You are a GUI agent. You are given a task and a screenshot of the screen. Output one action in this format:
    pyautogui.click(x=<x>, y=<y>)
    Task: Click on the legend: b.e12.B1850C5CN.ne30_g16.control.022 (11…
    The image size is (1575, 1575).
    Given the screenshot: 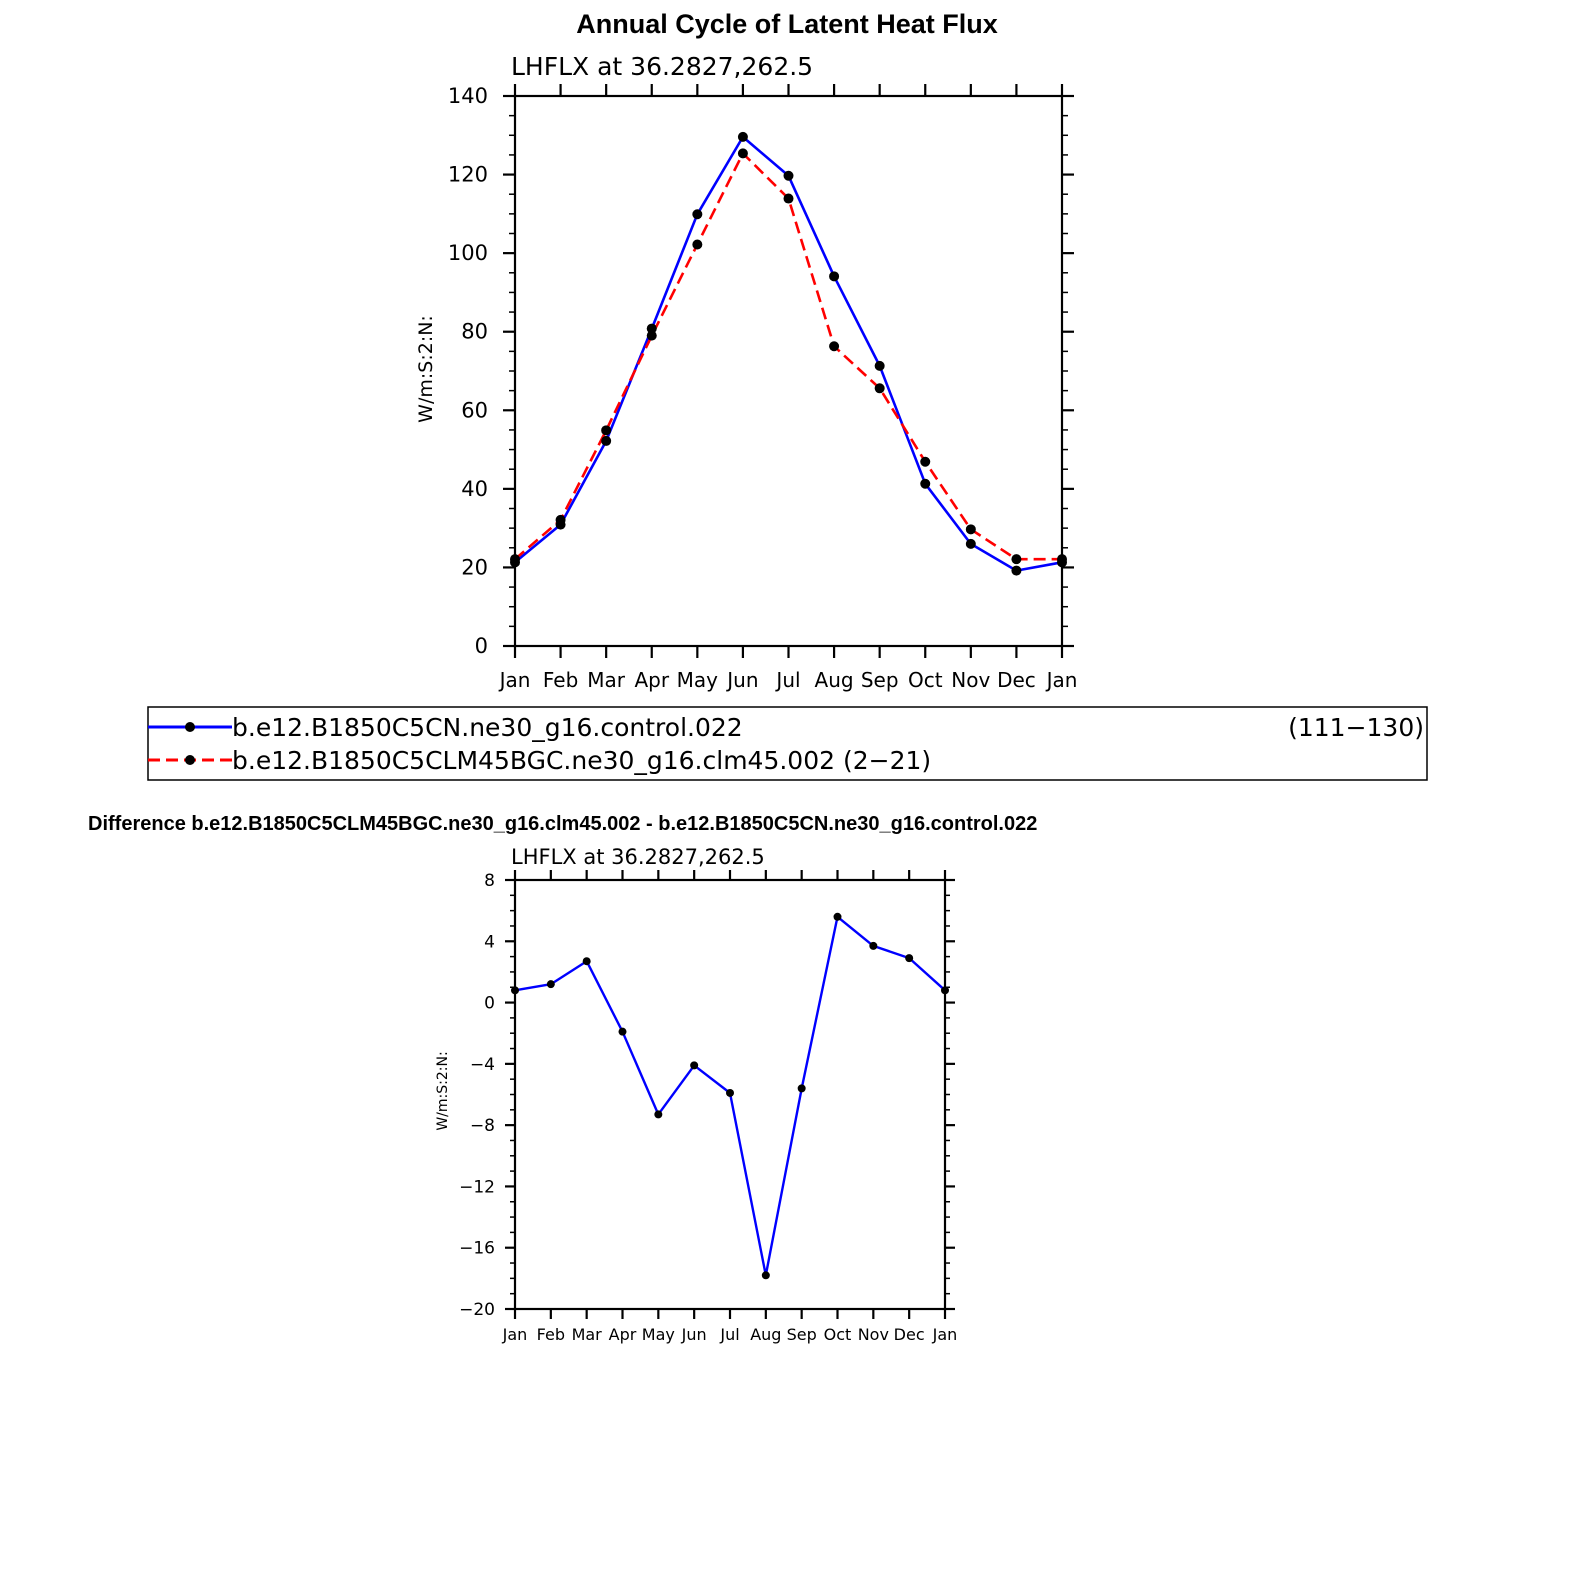 What is the action you would take?
    pyautogui.click(x=787, y=743)
    